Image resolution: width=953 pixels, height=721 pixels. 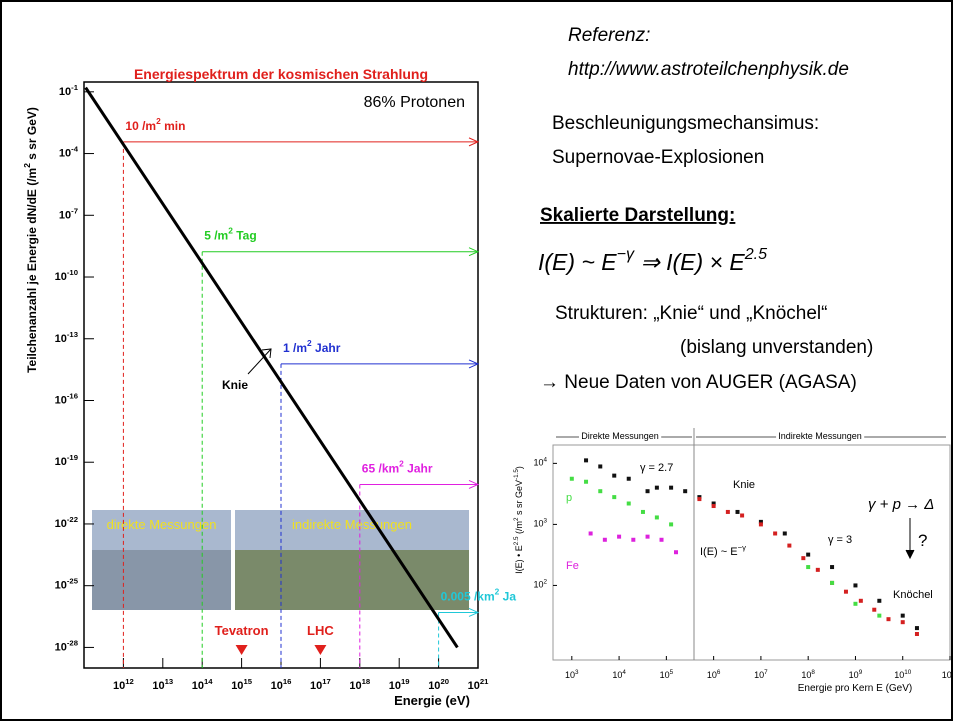 I want to click on region-label: Indirekte Messungen, so click(x=820, y=436).